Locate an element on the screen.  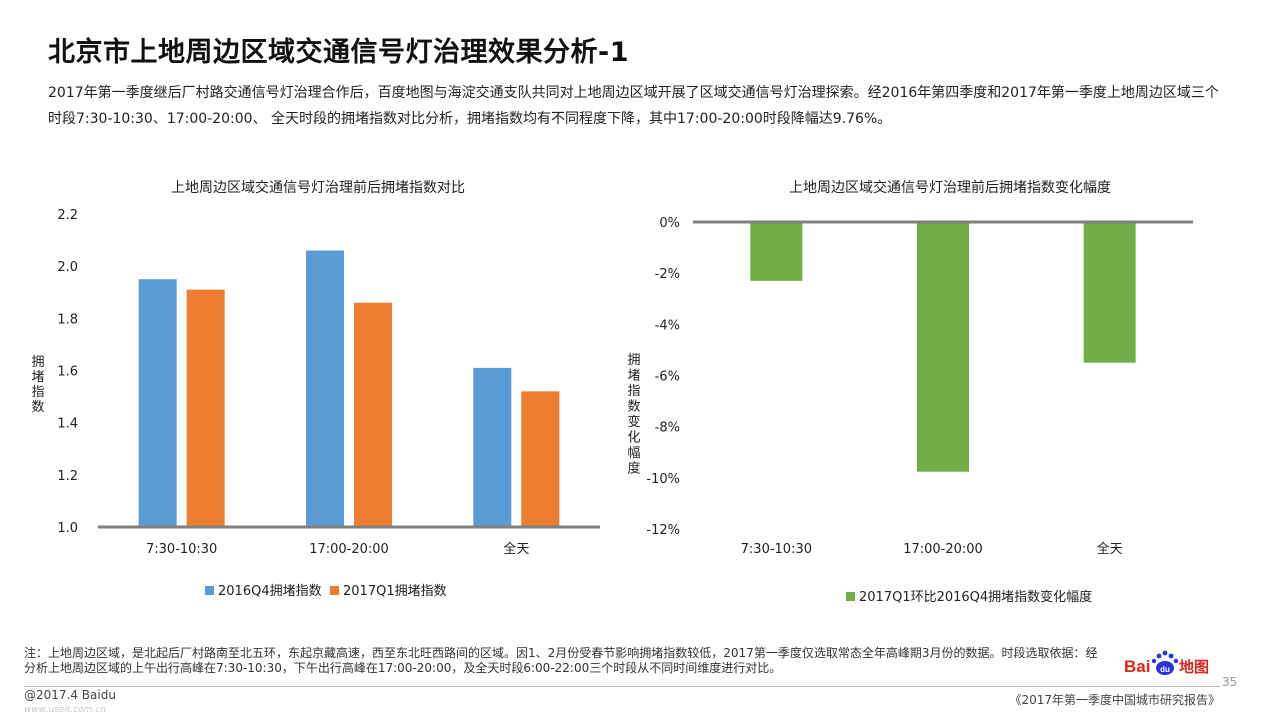
y-tick-label: -2% is located at coordinates (667, 274).